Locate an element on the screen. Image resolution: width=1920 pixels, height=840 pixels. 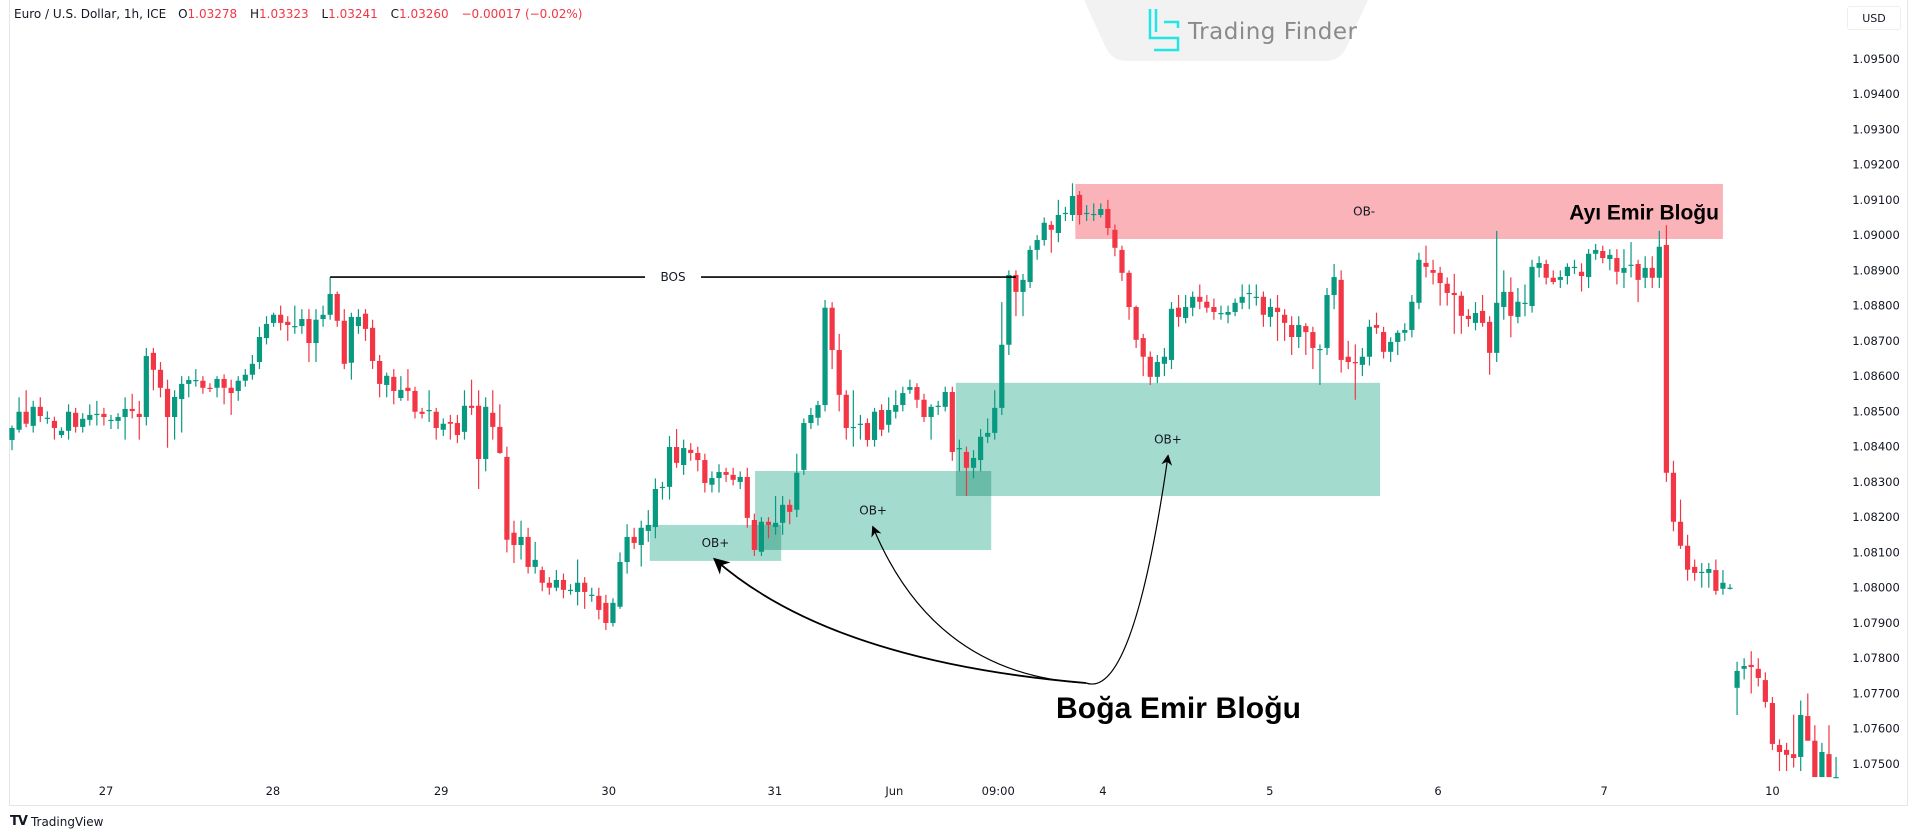
price-tick-label: 1.08600 is located at coordinates (1876, 376).